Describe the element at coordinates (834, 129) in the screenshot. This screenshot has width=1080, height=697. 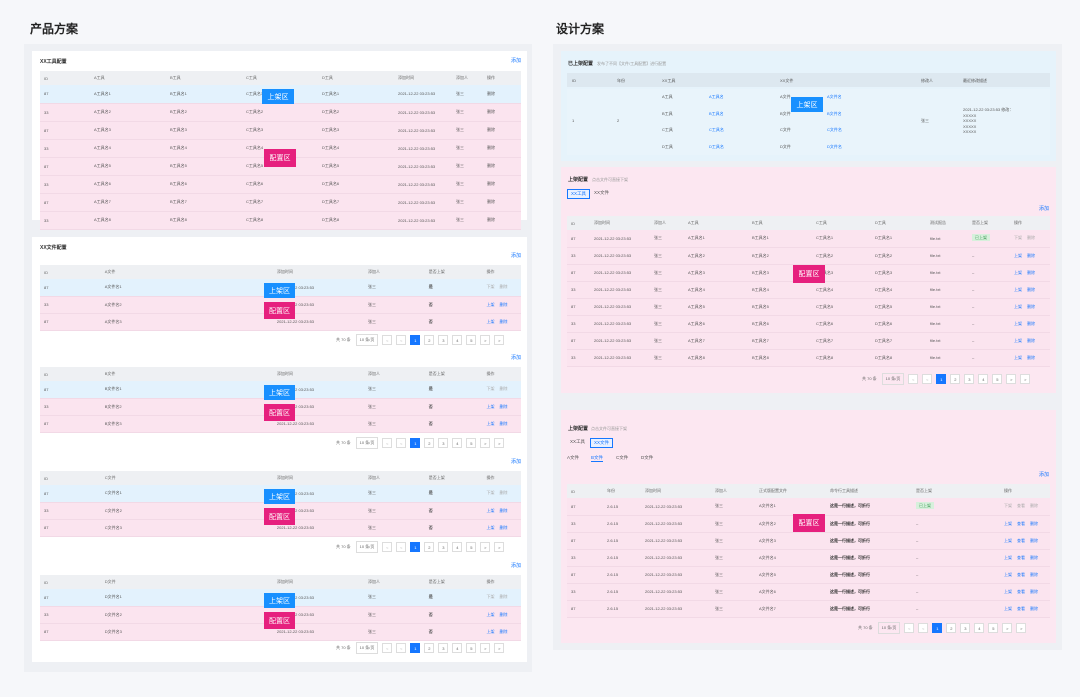
I see `file-name: C文件名` at that location.